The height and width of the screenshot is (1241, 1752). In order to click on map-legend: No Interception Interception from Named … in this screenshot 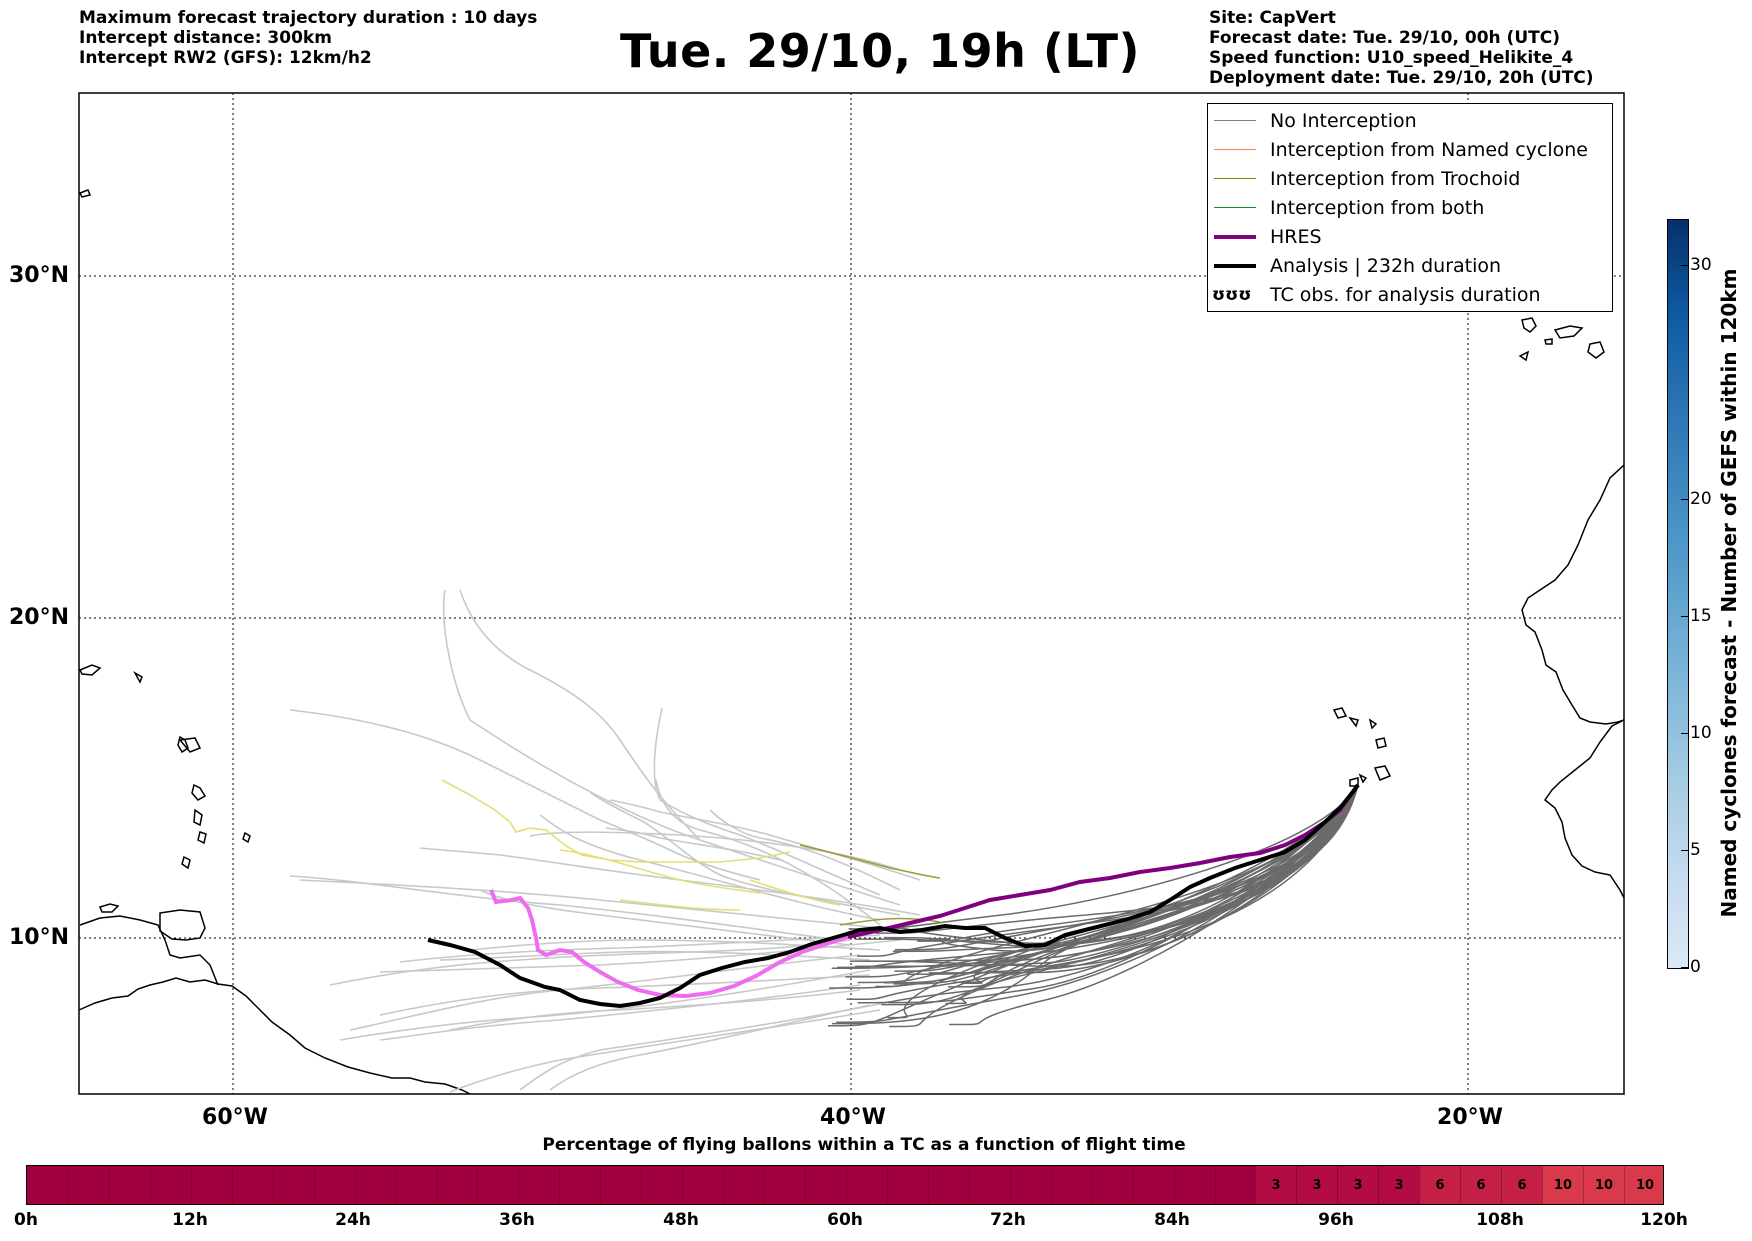, I will do `click(1410, 207)`.